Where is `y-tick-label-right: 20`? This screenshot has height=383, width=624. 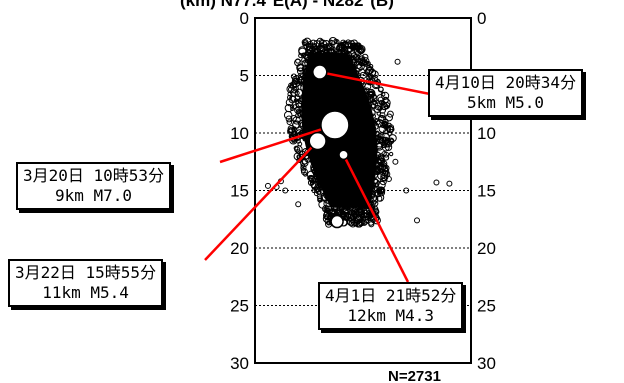 y-tick-label-right: 20 is located at coordinates (486, 248).